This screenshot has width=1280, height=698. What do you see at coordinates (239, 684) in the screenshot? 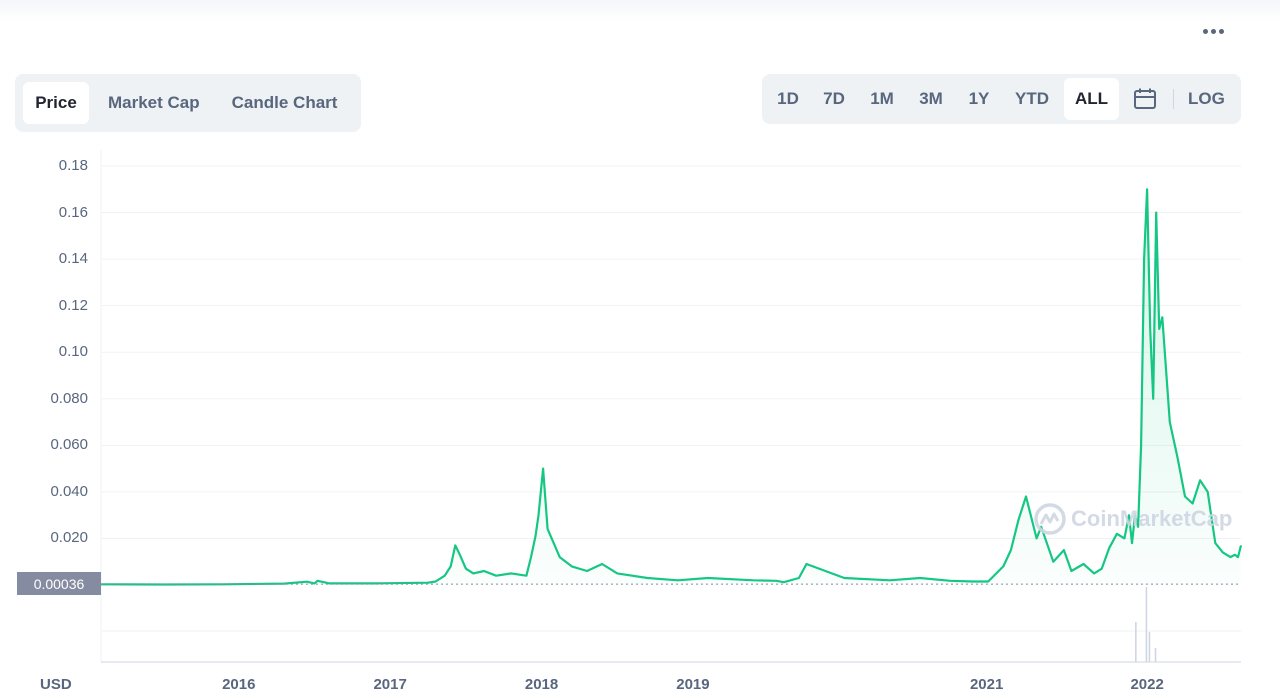
I see `x-tick-label: 2016` at bounding box center [239, 684].